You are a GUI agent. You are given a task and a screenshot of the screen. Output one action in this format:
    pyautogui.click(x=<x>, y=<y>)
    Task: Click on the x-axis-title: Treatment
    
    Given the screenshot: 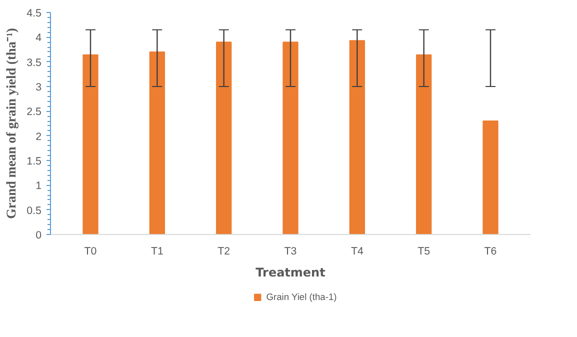 What is the action you would take?
    pyautogui.click(x=291, y=273)
    